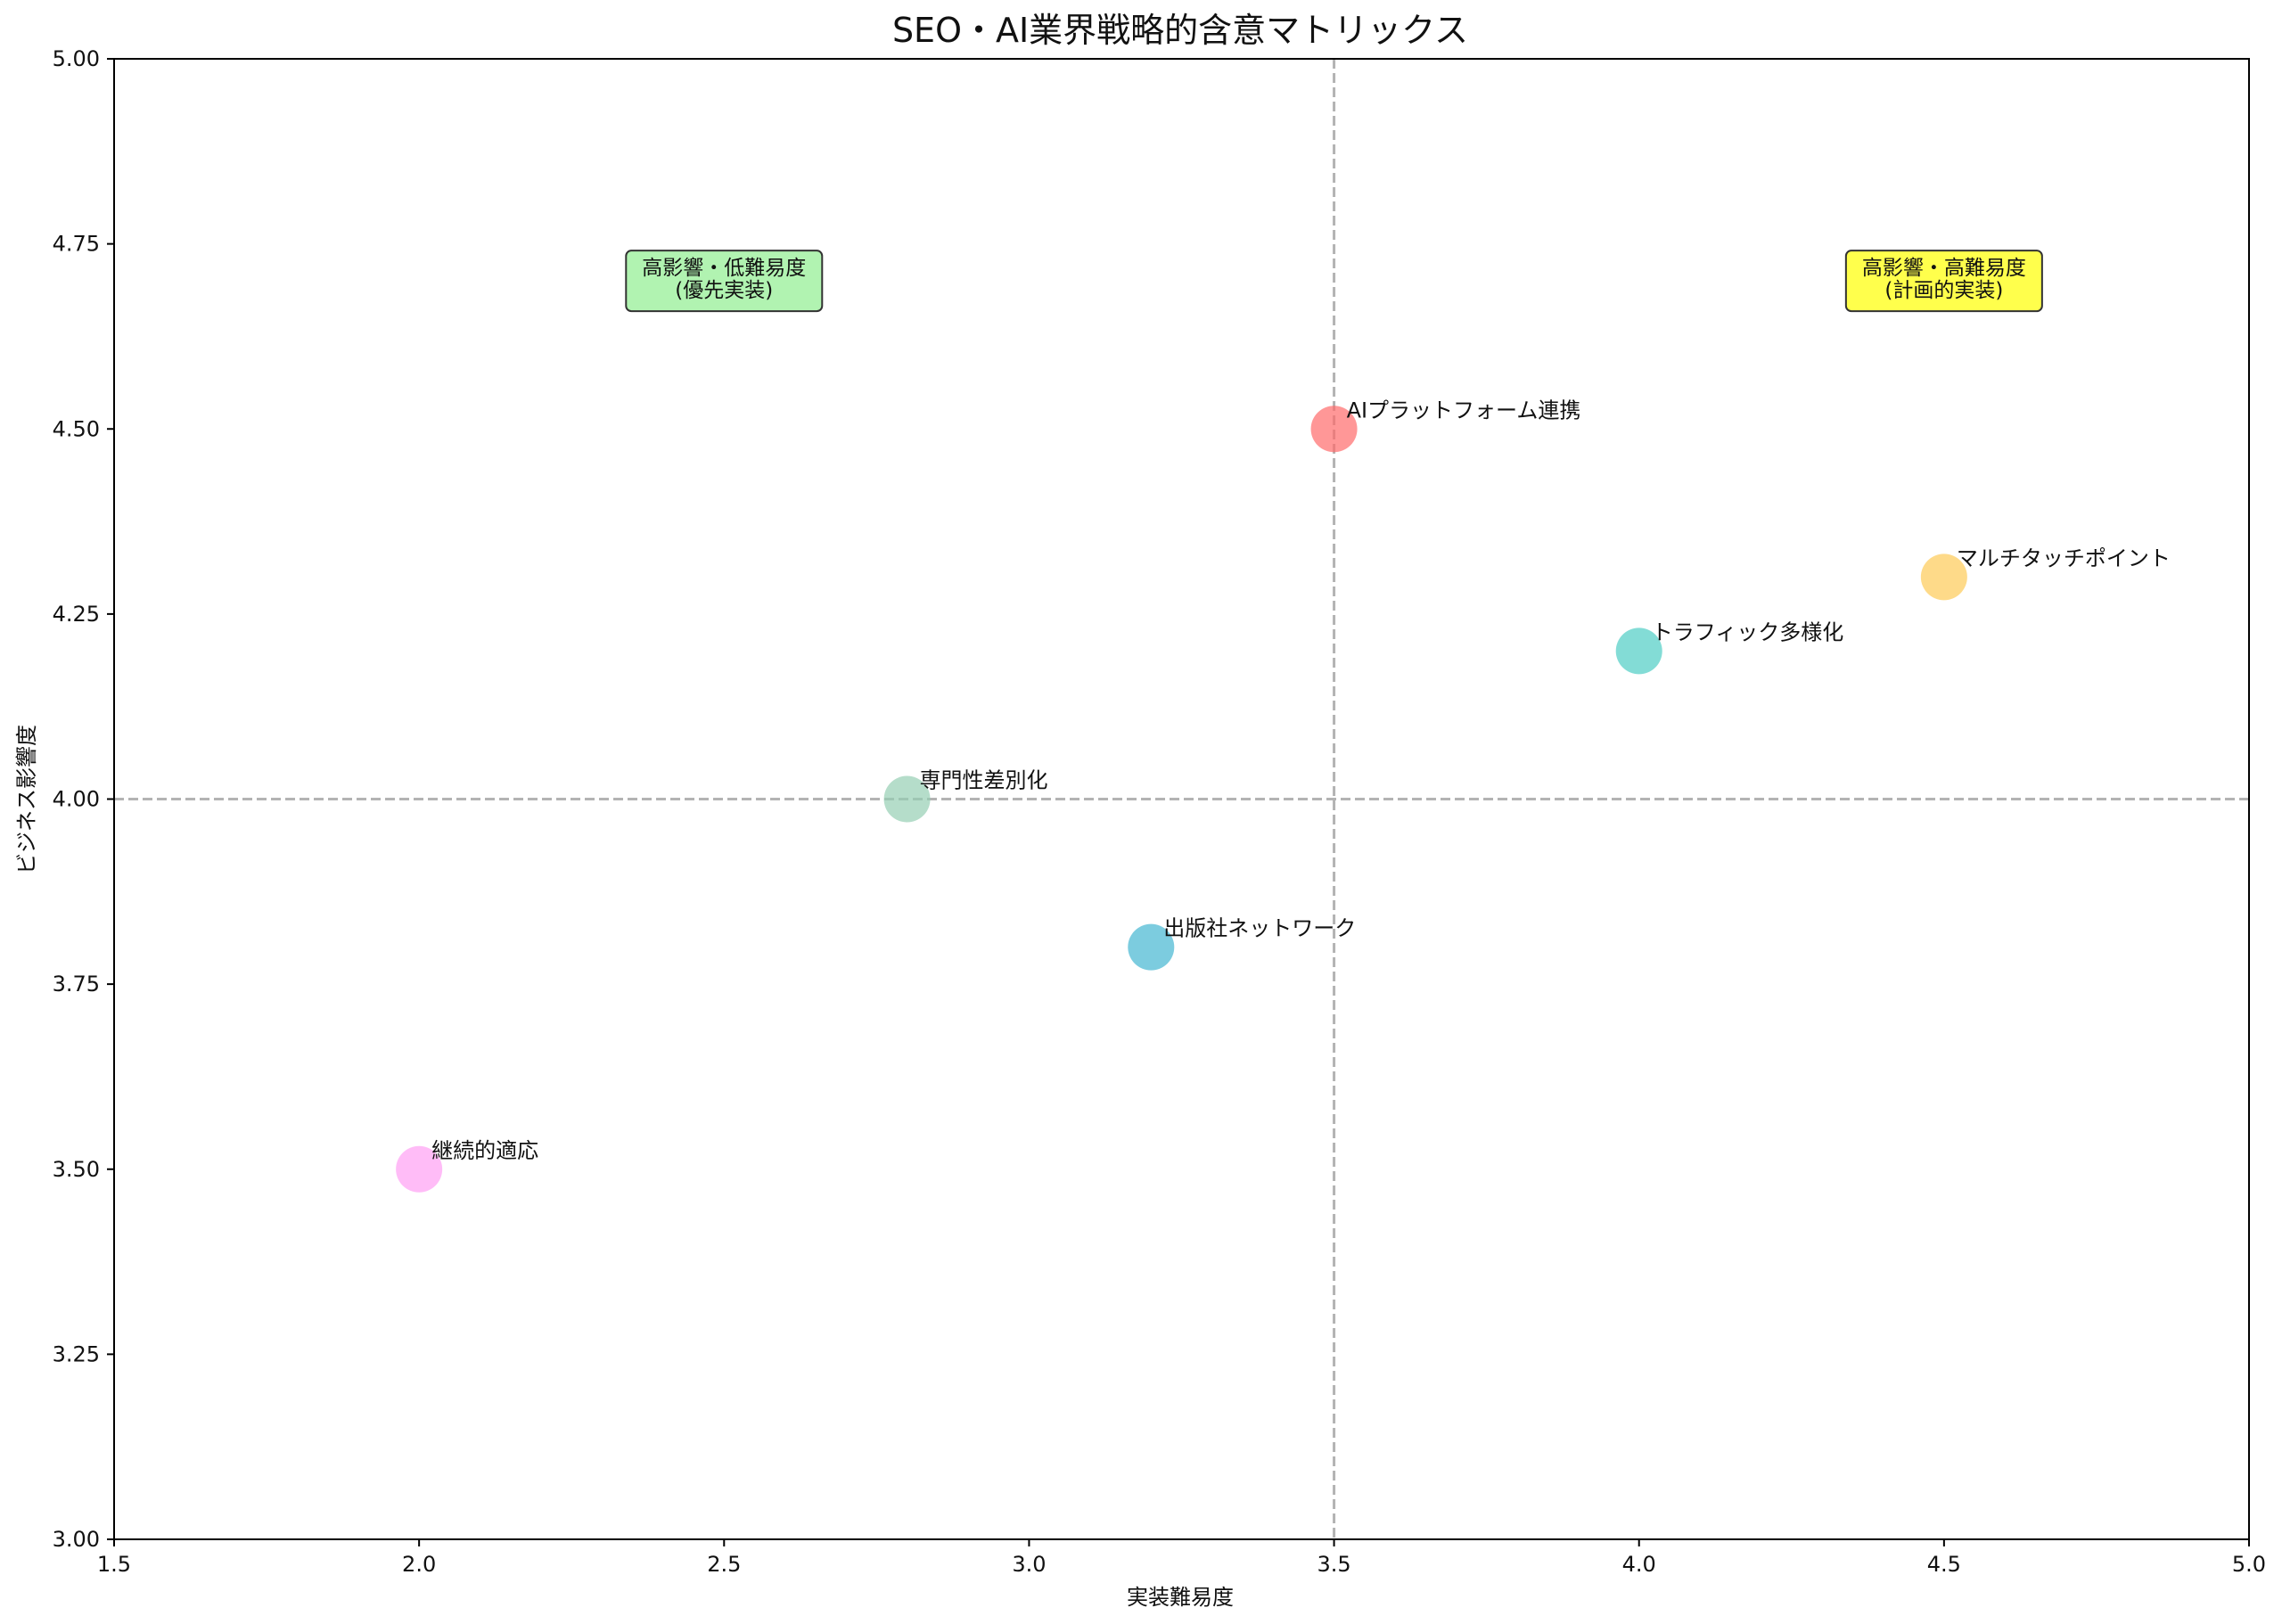 The image size is (2282, 1624). I want to click on point-label: 継続的適応, so click(484, 1150).